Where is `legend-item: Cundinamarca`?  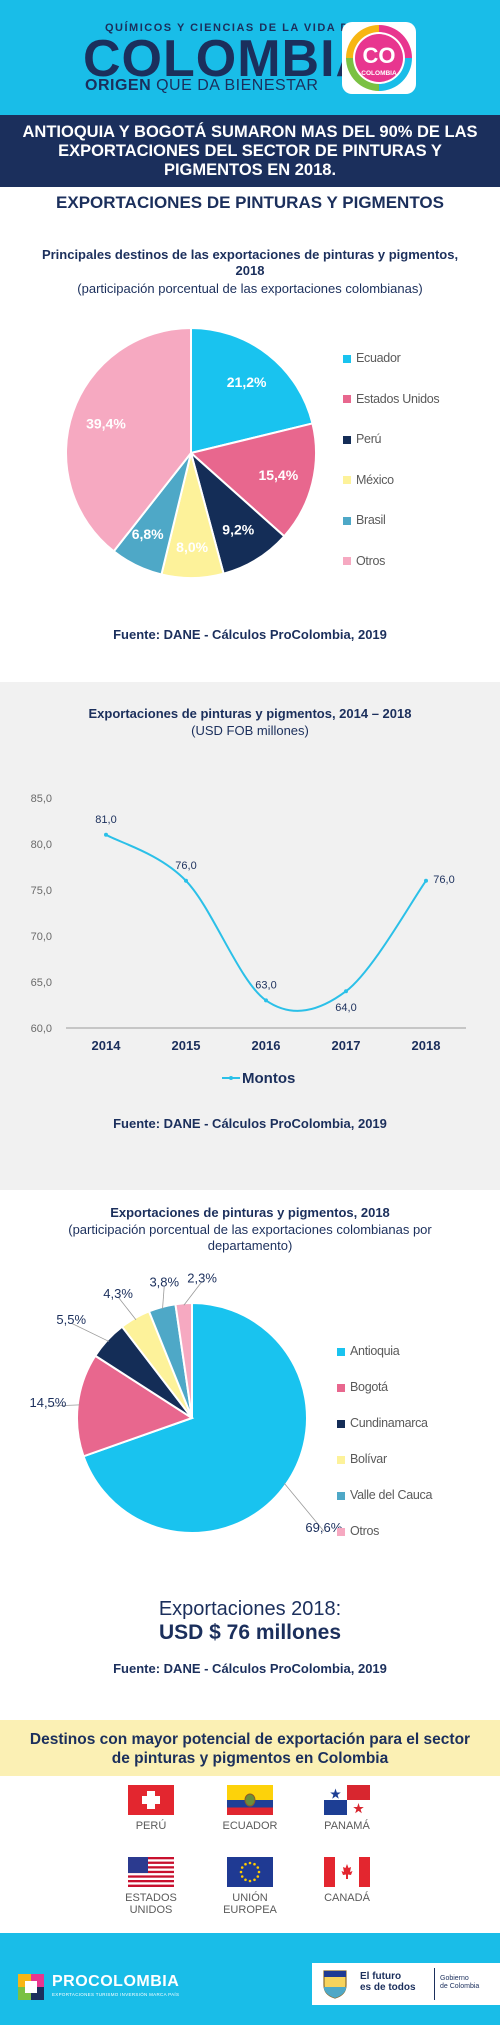
legend-item: Cundinamarca is located at coordinates (382, 1423).